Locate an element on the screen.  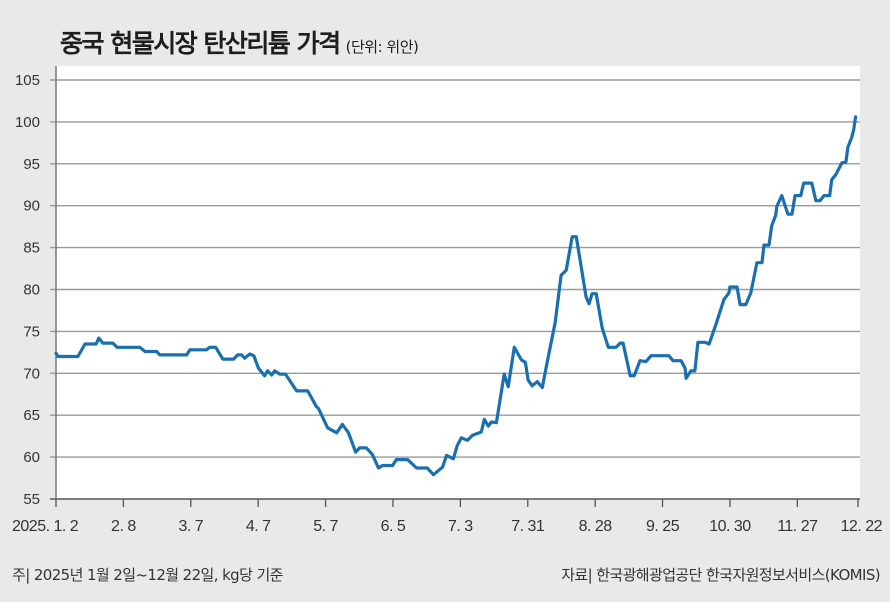
x-tick-label: 6. 5 is located at coordinates (393, 526).